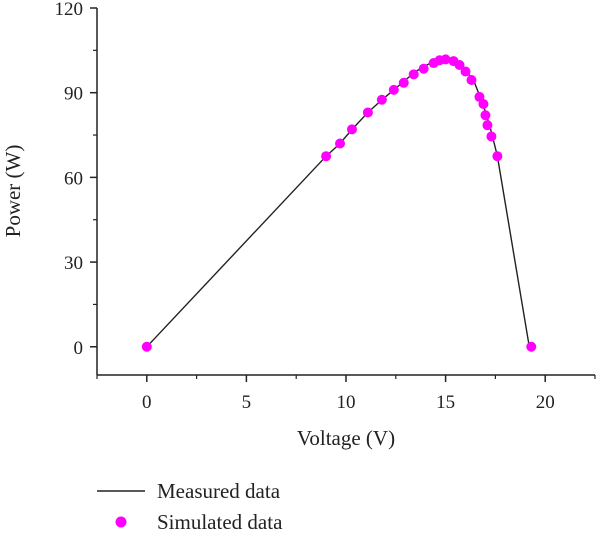 The height and width of the screenshot is (533, 600). I want to click on x-tick-label: 15, so click(445, 402).